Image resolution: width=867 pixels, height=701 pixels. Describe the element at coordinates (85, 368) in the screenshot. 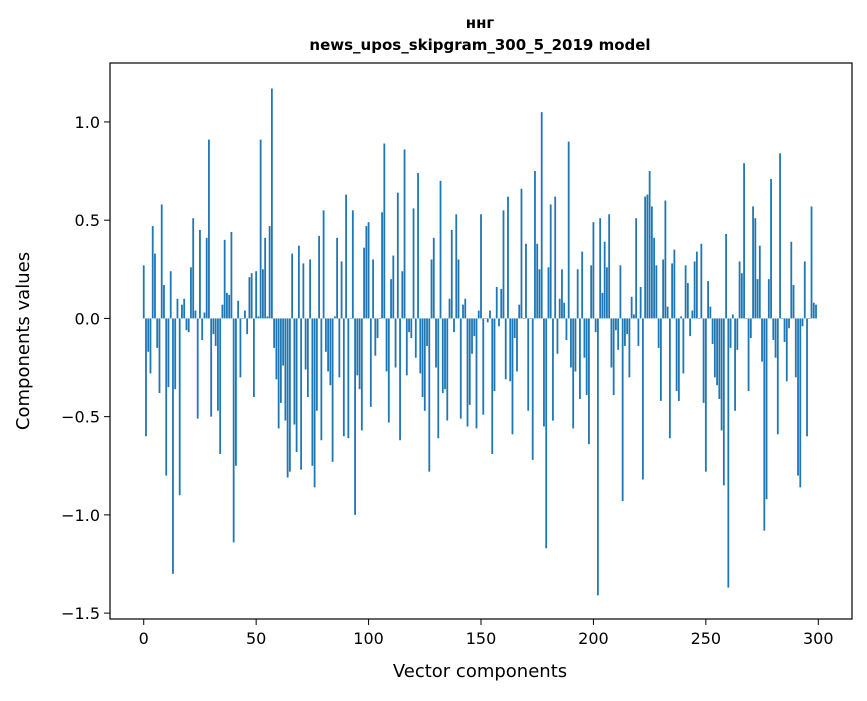

I see `y-axis-ticks: −1.5 −1.0 −0.5 0.0 0.5 1.0` at that location.